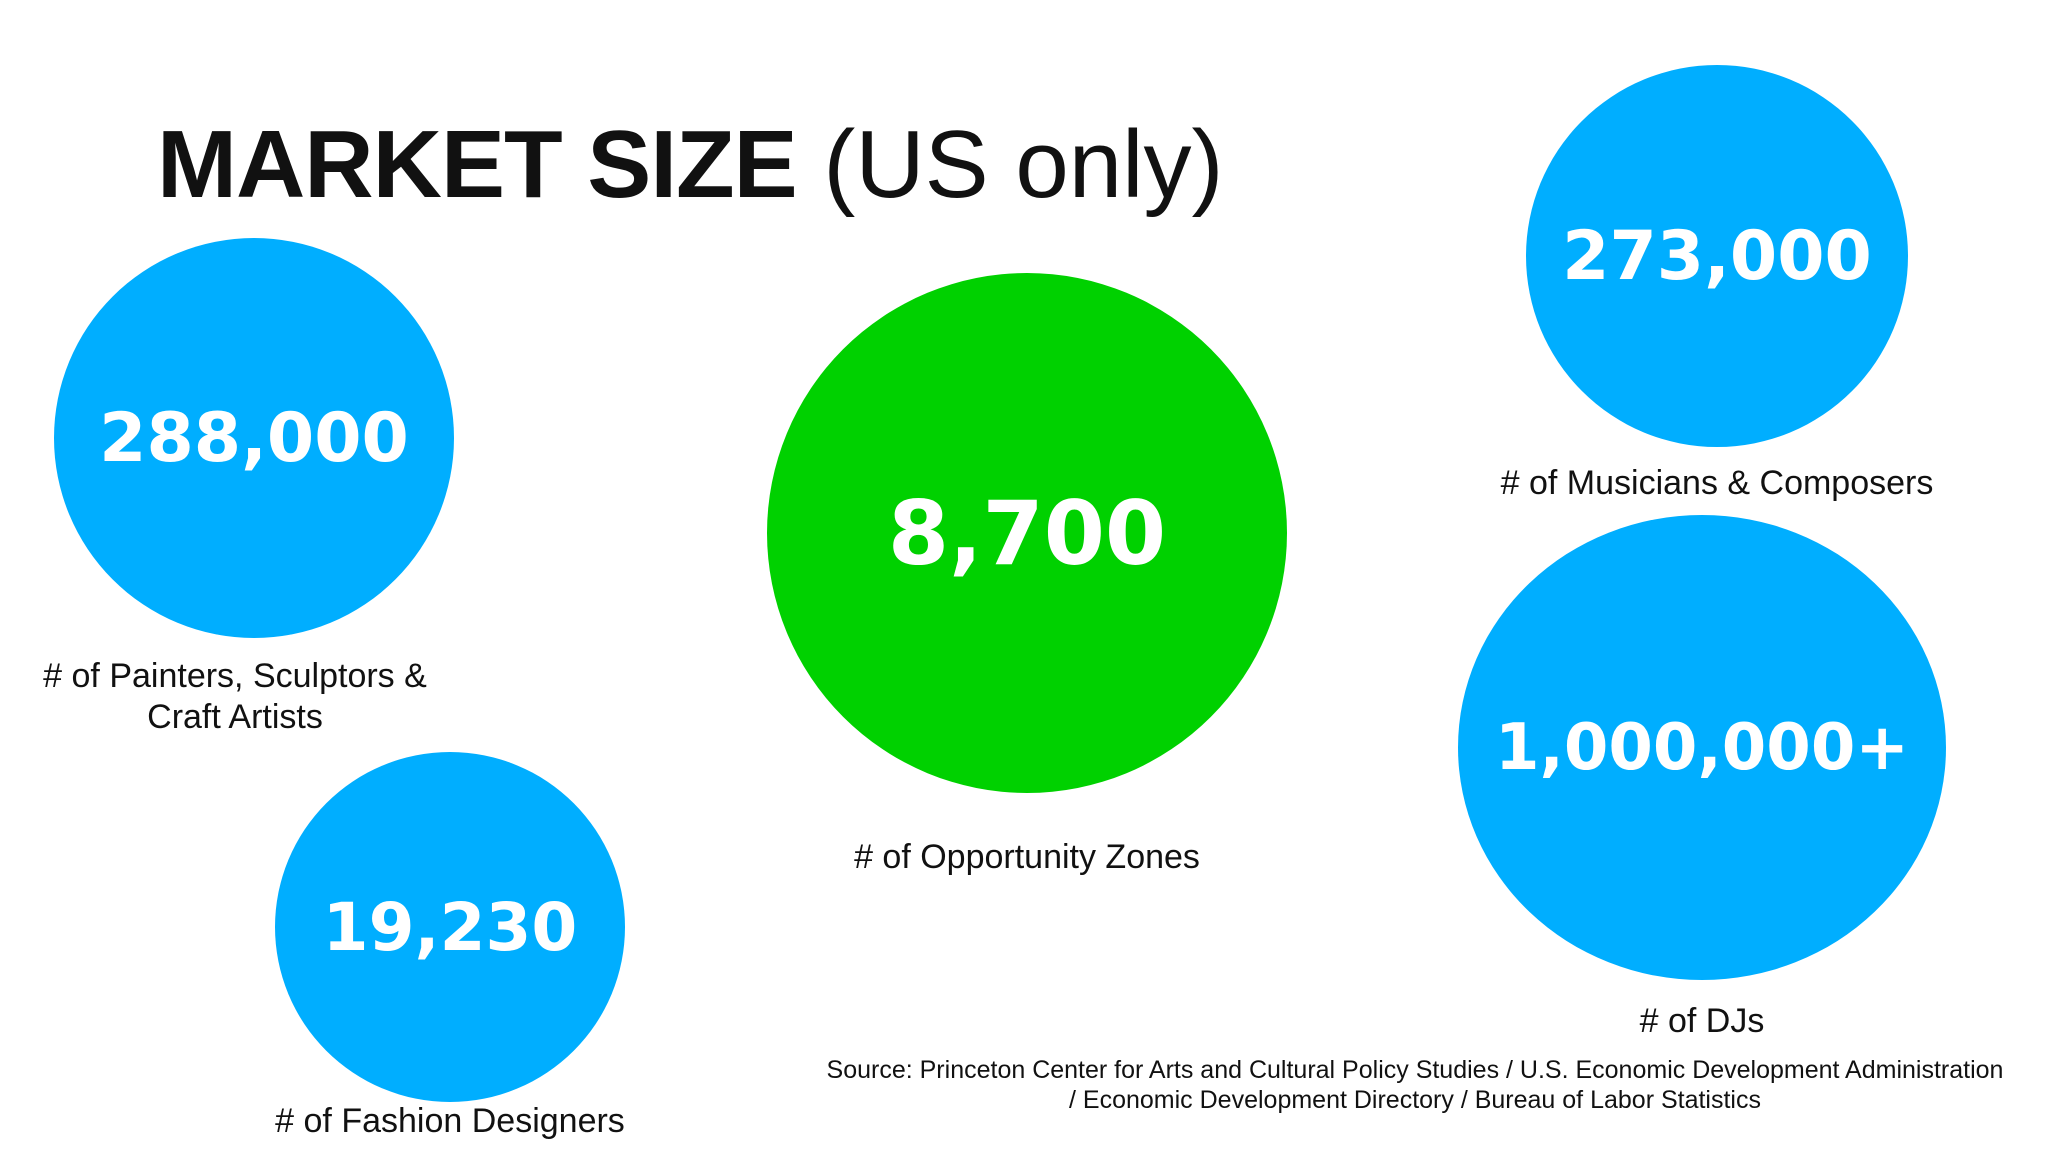  I want to click on musicians-value: 273,000, so click(1717, 256).